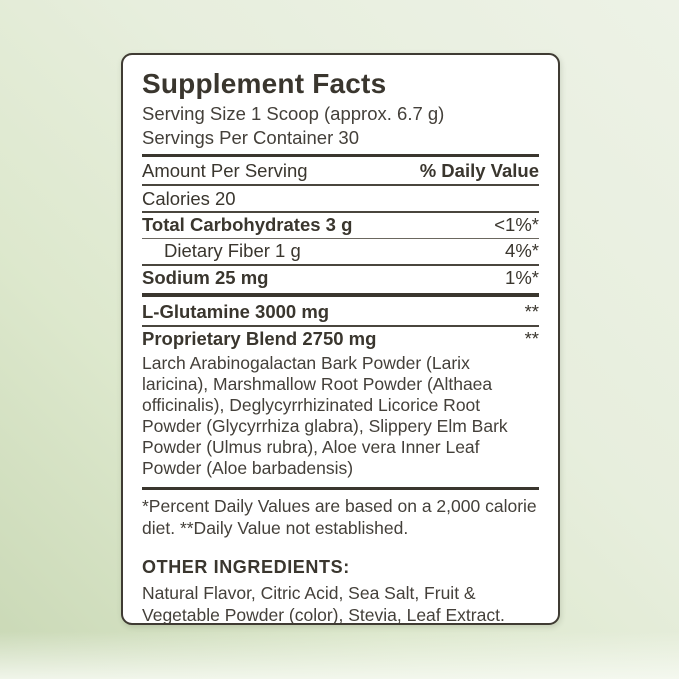 The image size is (679, 679). Describe the element at coordinates (522, 277) in the screenshot. I see `nutrient-value: 1%*` at that location.